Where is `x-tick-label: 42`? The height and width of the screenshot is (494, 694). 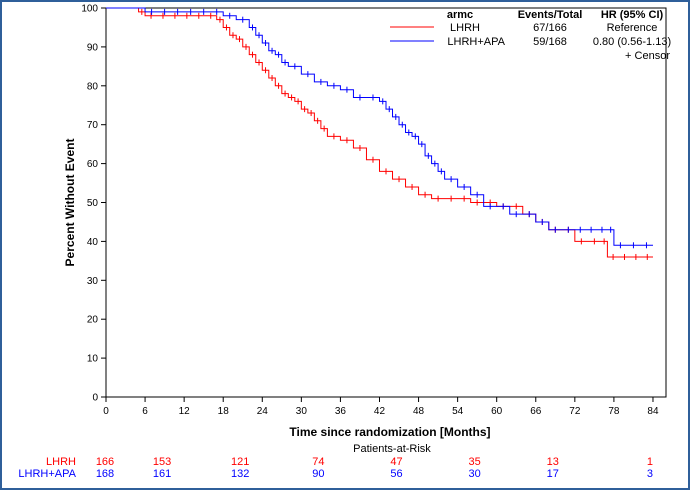 x-tick-label: 42 is located at coordinates (380, 411).